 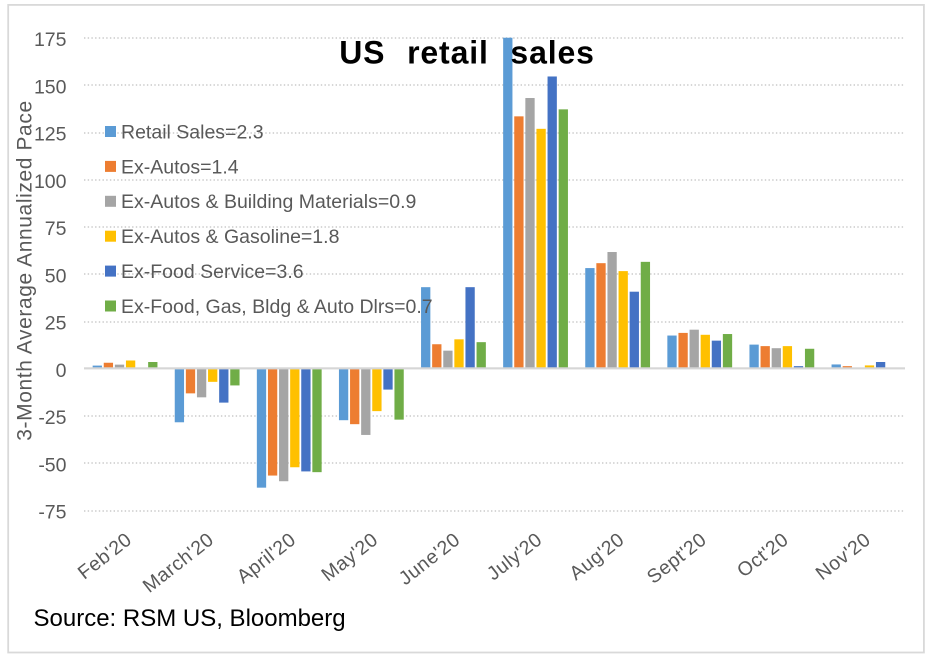 What do you see at coordinates (277, 307) in the screenshot?
I see `svg-text:Ex-Food, Gas, Bldg & Auto Dlrs: Ex-Food, Gas, Bldg & Auto Dlrs=0.7` at bounding box center [277, 307].